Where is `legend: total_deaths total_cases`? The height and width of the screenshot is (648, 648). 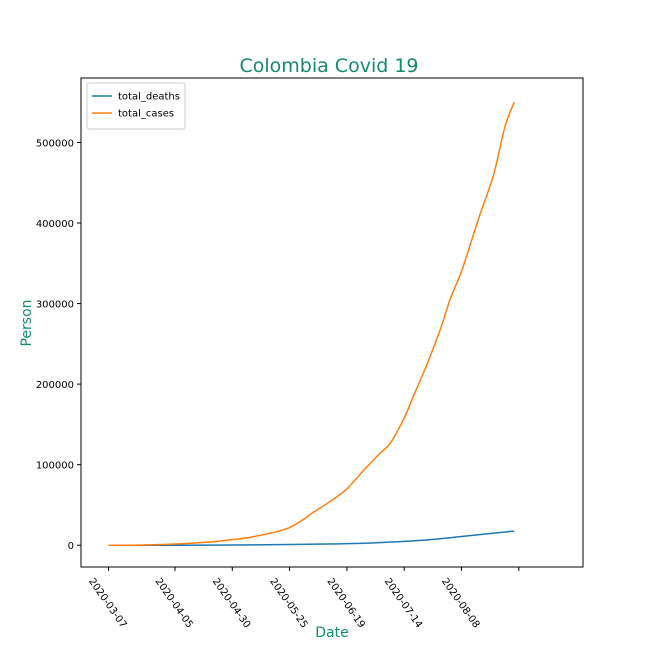 legend: total_deaths total_cases is located at coordinates (136, 106).